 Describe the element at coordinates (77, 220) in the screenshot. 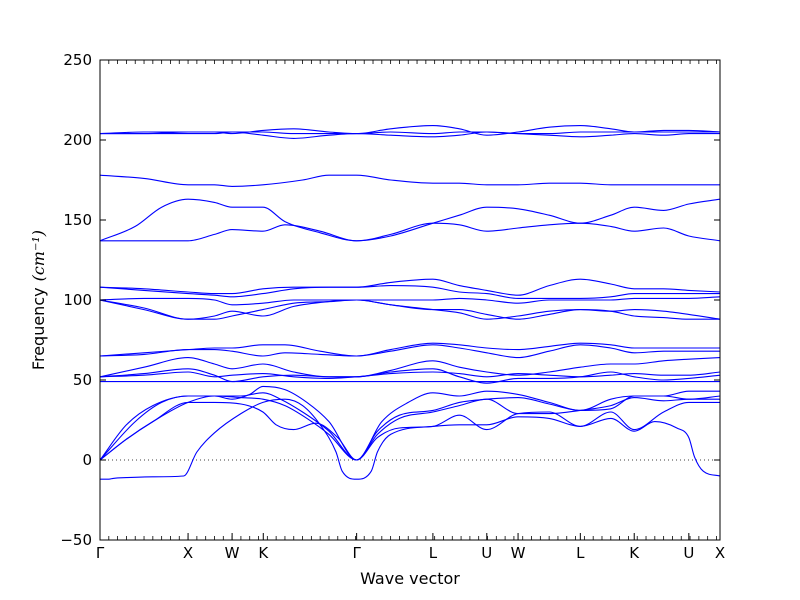

I see `y-tick-label: 150` at that location.